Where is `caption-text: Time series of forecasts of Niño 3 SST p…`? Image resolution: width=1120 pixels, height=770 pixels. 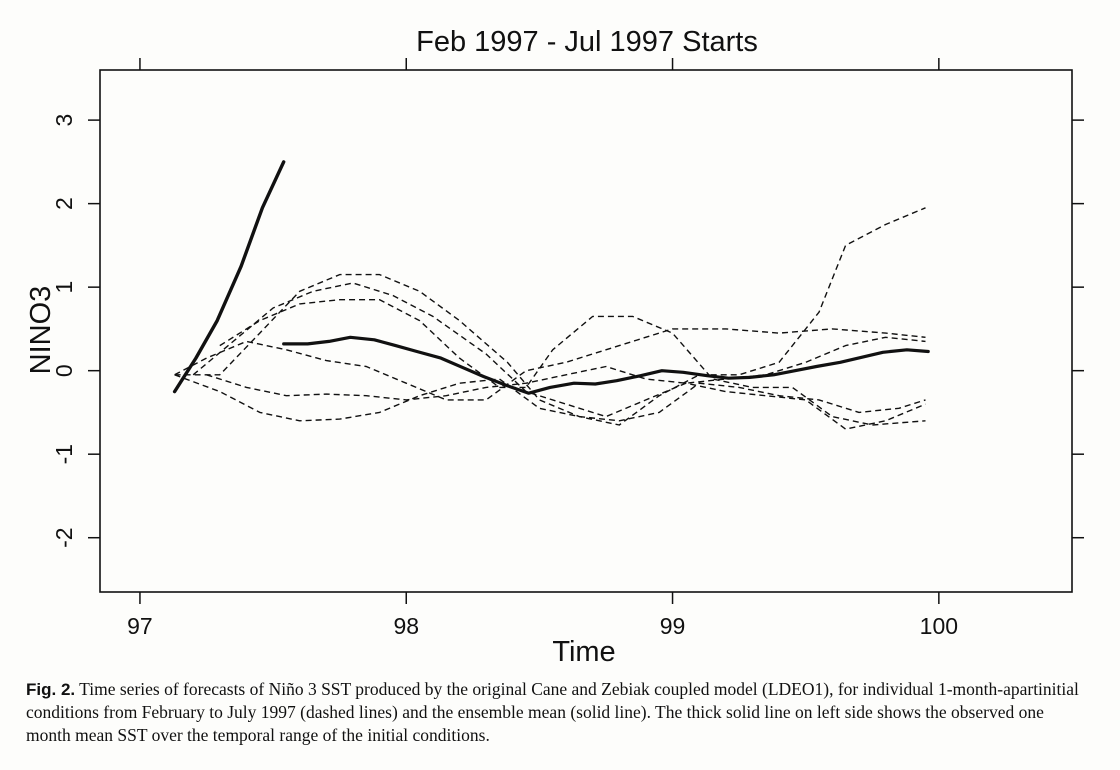
caption-text: Time series of forecasts of Niño 3 SST p… is located at coordinates (552, 712).